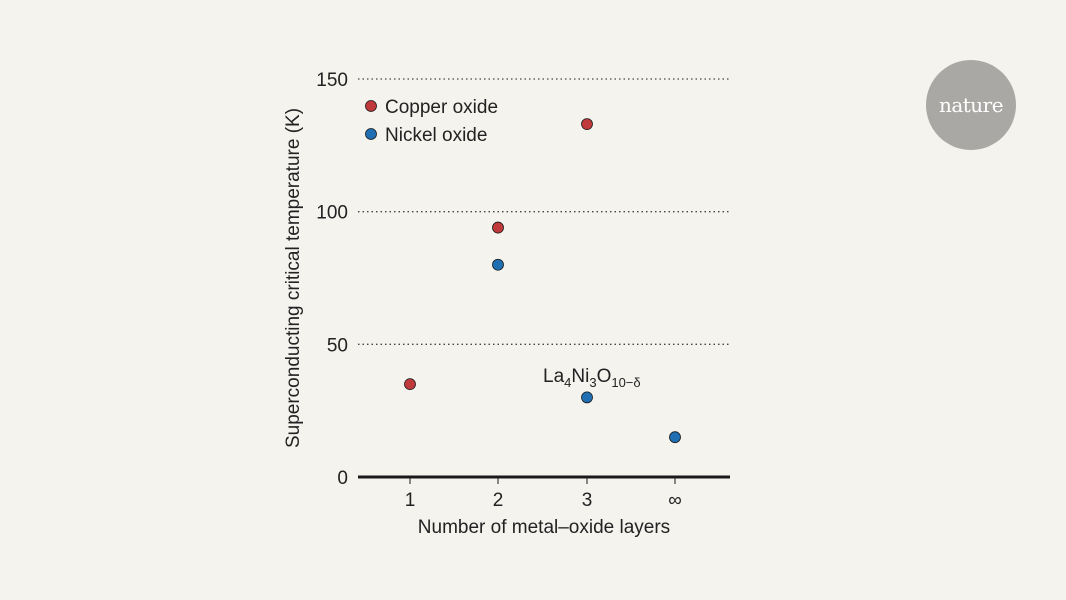 This screenshot has height=600, width=1066. Describe the element at coordinates (332, 80) in the screenshot. I see `y-tick-label-150: 150` at that location.